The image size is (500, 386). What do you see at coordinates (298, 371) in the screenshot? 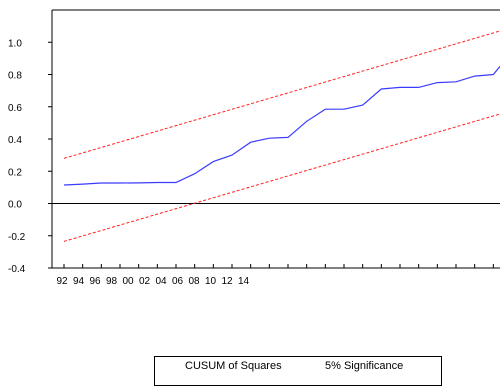
I see `legend: CUSUM of Squares 5% Significance` at bounding box center [298, 371].